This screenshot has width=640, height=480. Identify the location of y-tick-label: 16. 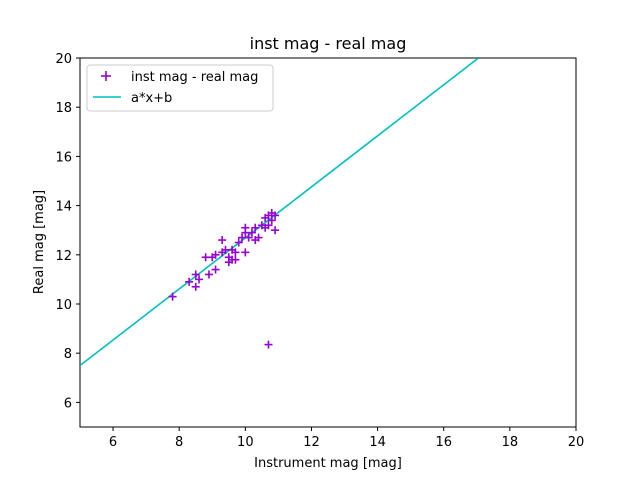
(63, 157).